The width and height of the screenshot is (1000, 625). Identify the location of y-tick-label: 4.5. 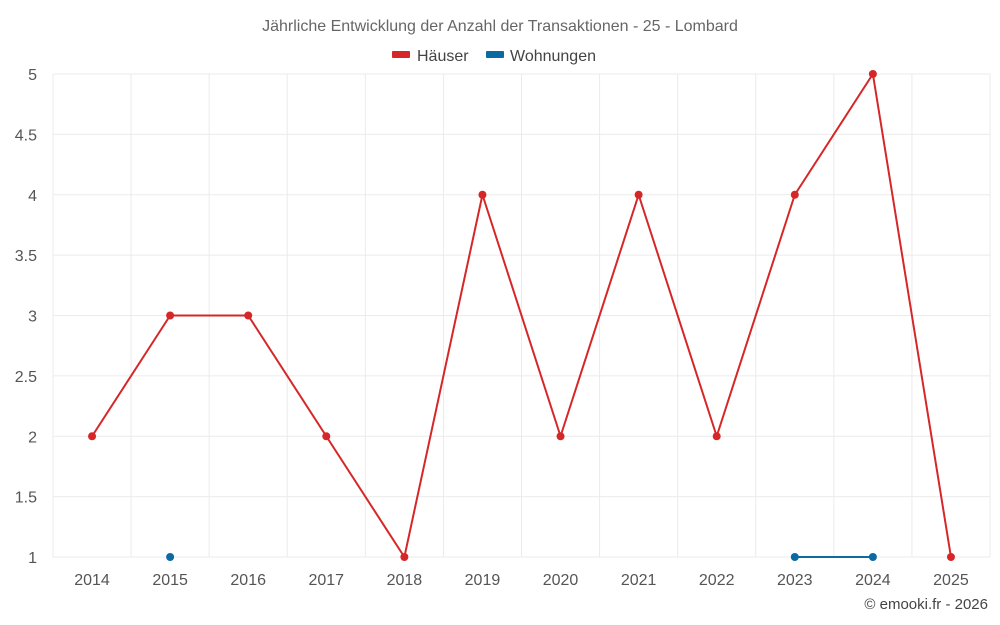
(26, 135).